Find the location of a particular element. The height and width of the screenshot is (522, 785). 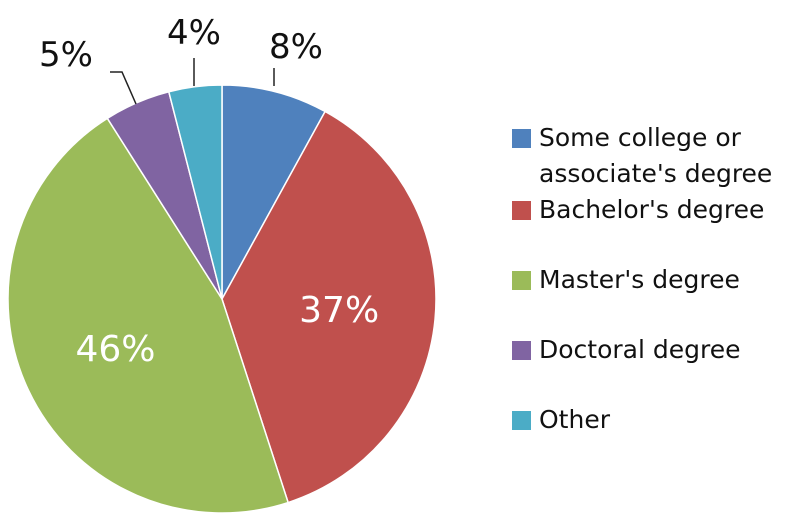

legend-swatch-bachelors is located at coordinates (521, 210).